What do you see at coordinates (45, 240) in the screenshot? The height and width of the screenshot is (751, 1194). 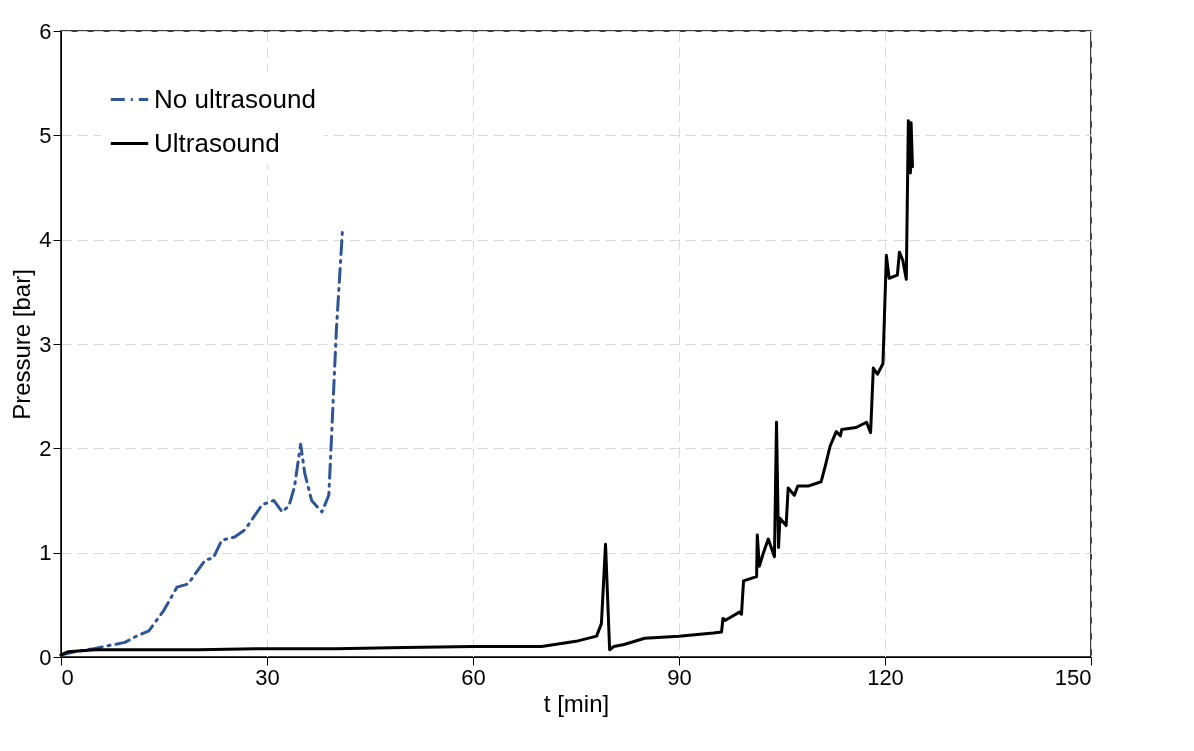 I see `y-tick-label: 4` at bounding box center [45, 240].